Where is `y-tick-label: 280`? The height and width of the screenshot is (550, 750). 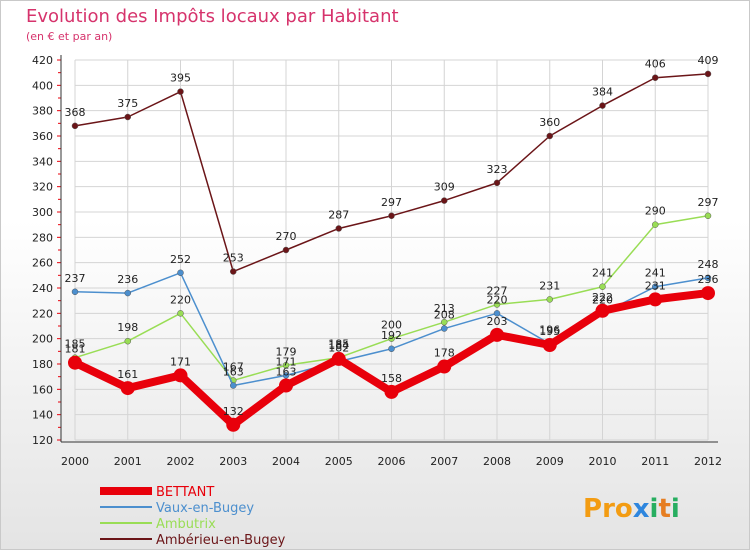
y-tick-label: 280 is located at coordinates (42, 237).